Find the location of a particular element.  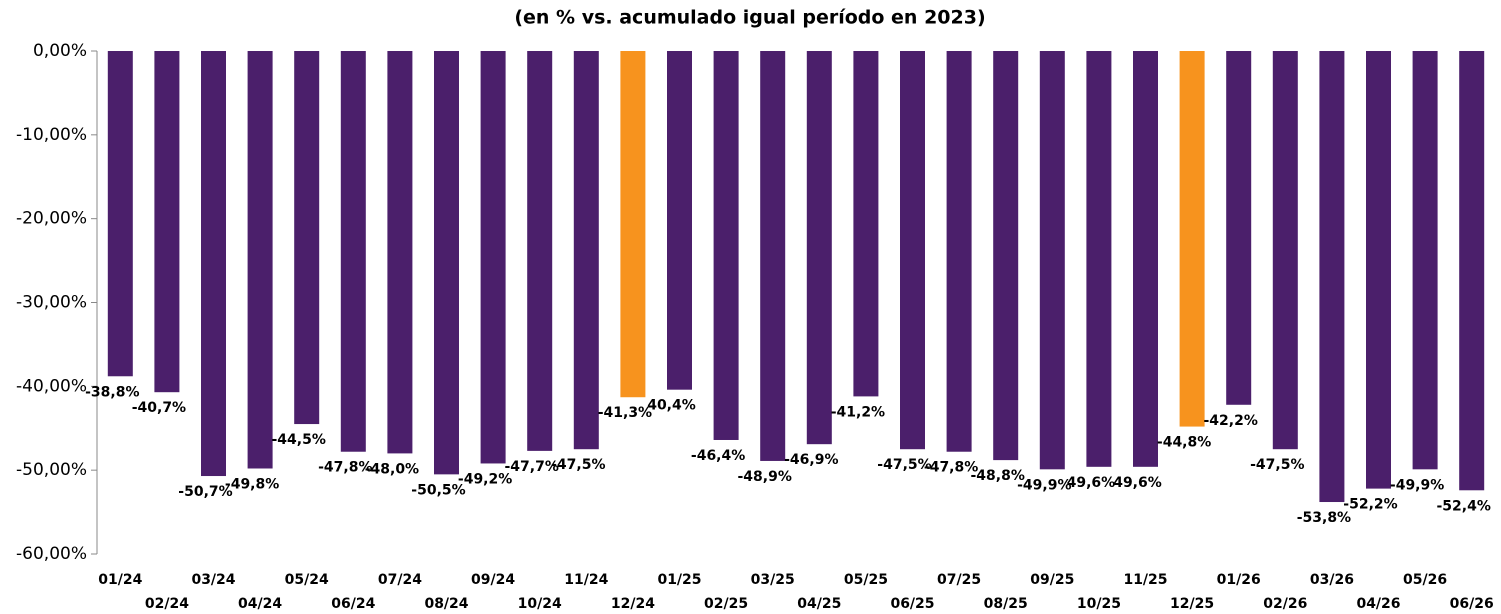

x-tick-label: 02/24 is located at coordinates (167, 604).